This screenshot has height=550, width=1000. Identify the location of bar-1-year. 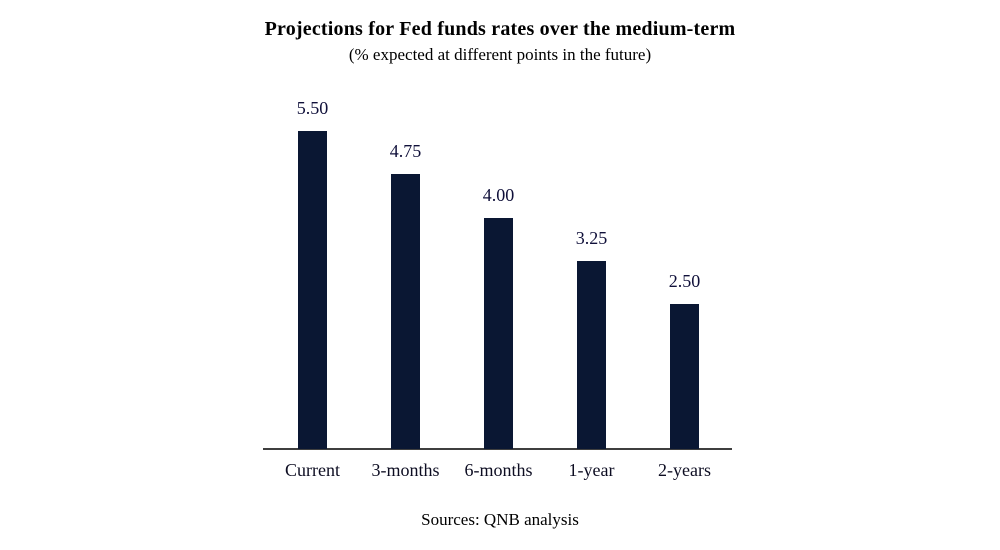
(591, 355).